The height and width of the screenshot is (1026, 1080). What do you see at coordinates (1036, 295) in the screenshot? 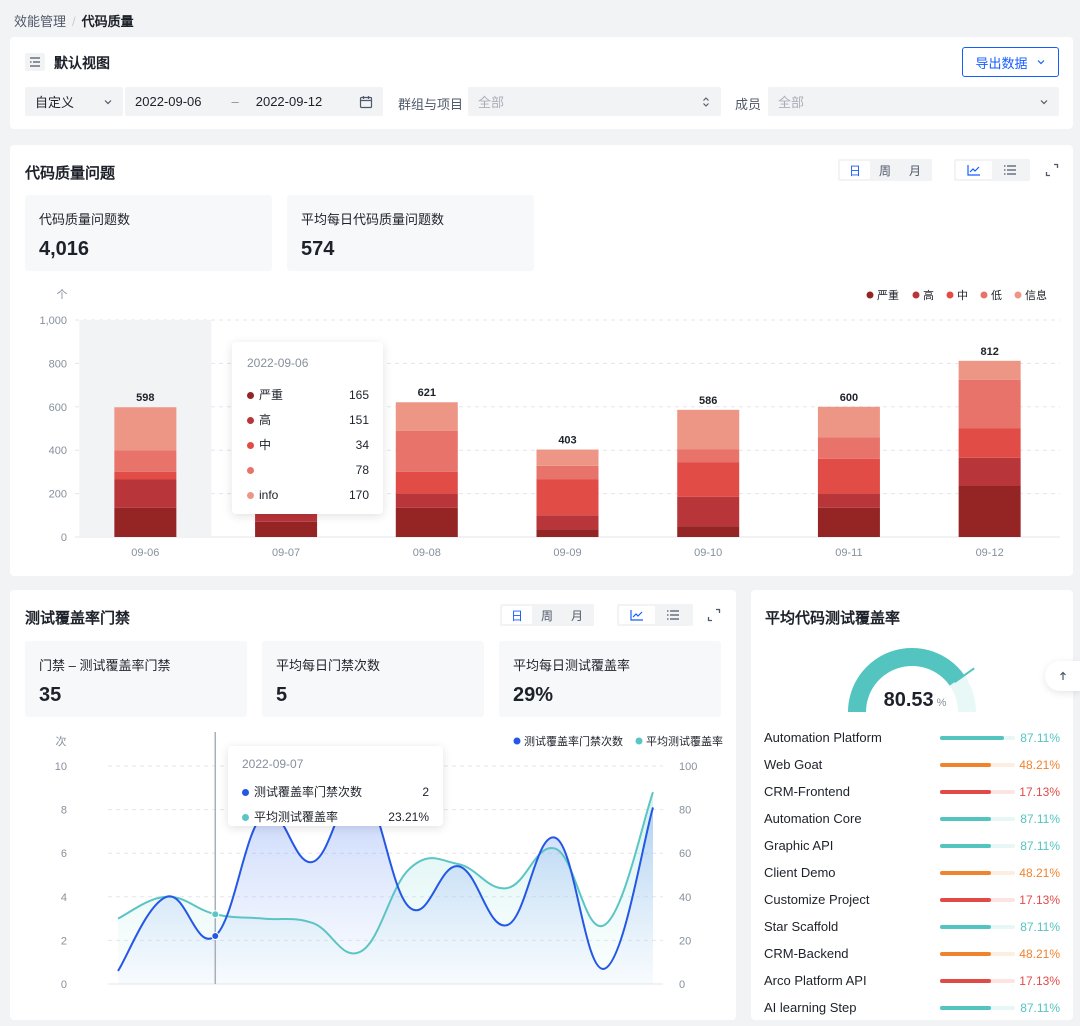
I see `legend-label: 信息` at bounding box center [1036, 295].